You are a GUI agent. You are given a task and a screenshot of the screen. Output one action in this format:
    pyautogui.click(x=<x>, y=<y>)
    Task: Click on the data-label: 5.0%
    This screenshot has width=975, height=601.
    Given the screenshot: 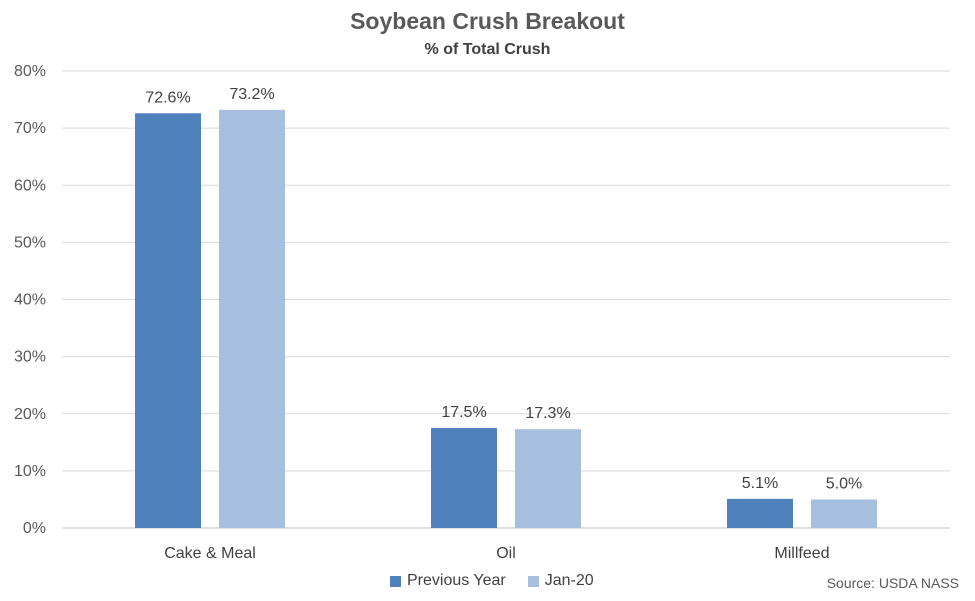 What is the action you would take?
    pyautogui.click(x=844, y=483)
    